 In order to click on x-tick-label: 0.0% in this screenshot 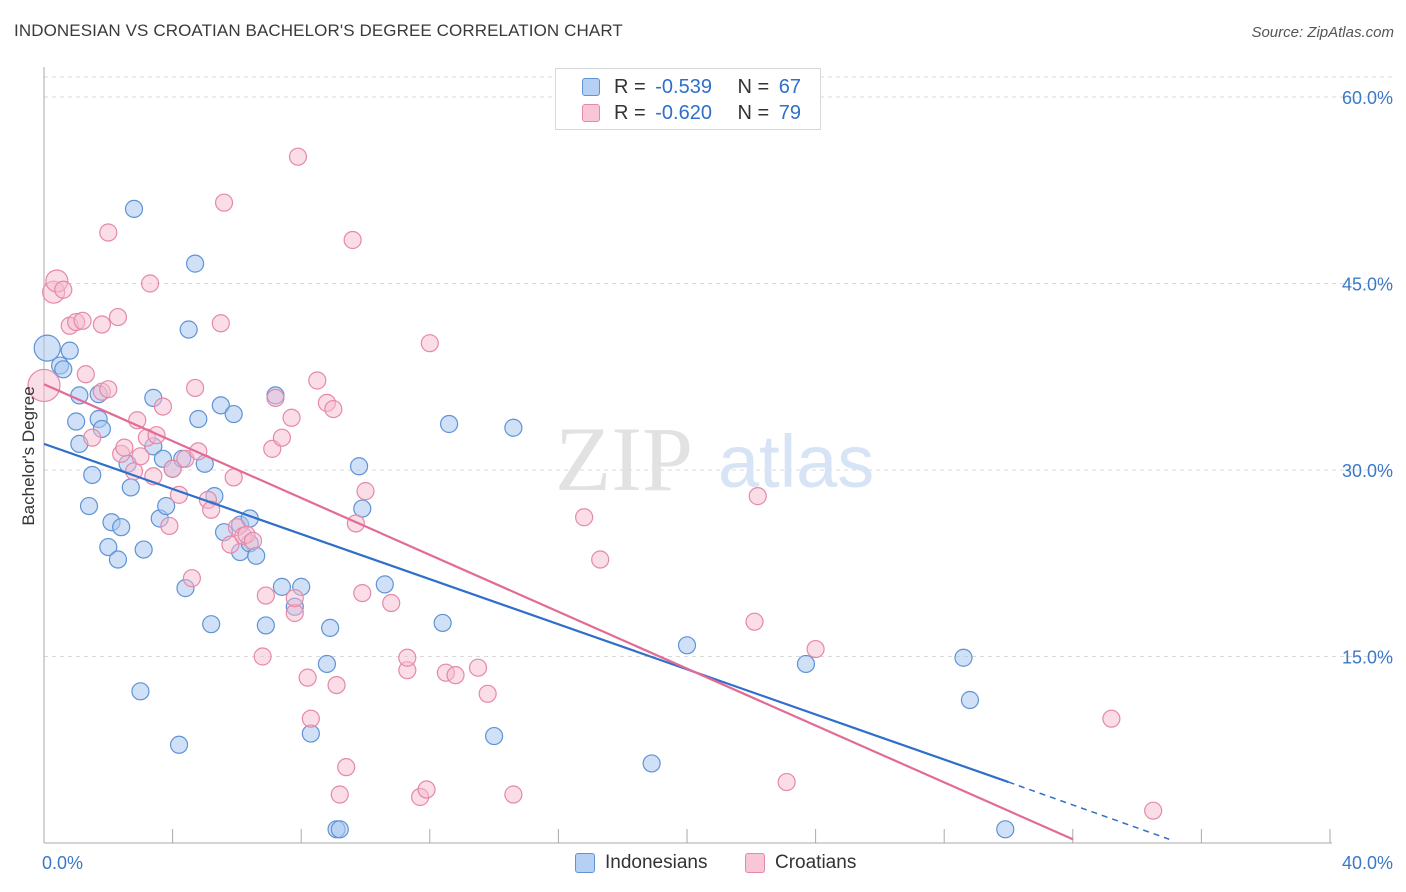, I will do `click(62, 863)`.